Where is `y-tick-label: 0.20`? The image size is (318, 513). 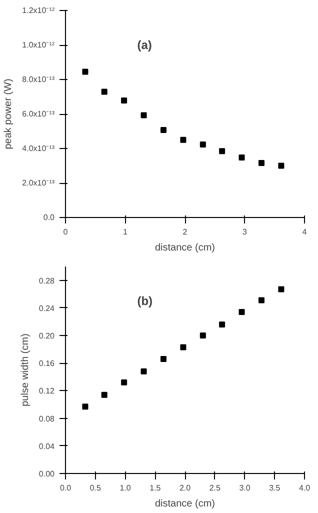 y-tick-label: 0.20 is located at coordinates (47, 336).